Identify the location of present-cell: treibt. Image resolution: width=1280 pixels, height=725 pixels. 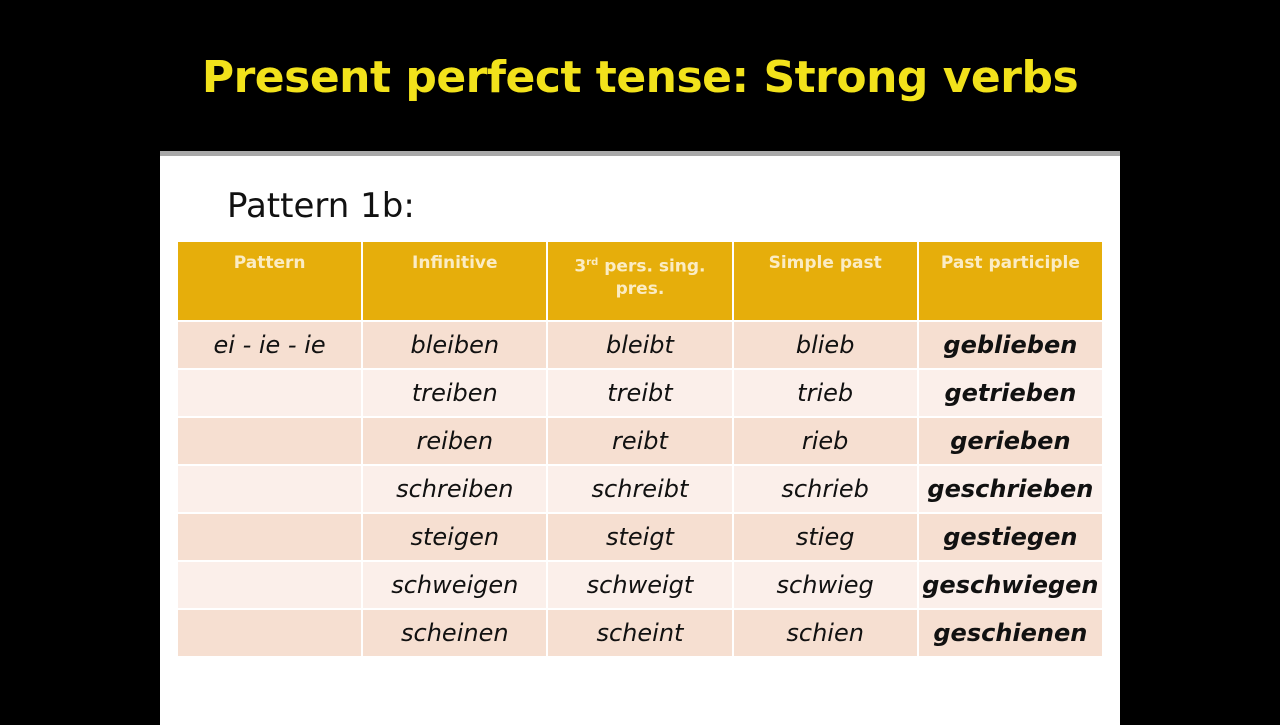
(640, 393).